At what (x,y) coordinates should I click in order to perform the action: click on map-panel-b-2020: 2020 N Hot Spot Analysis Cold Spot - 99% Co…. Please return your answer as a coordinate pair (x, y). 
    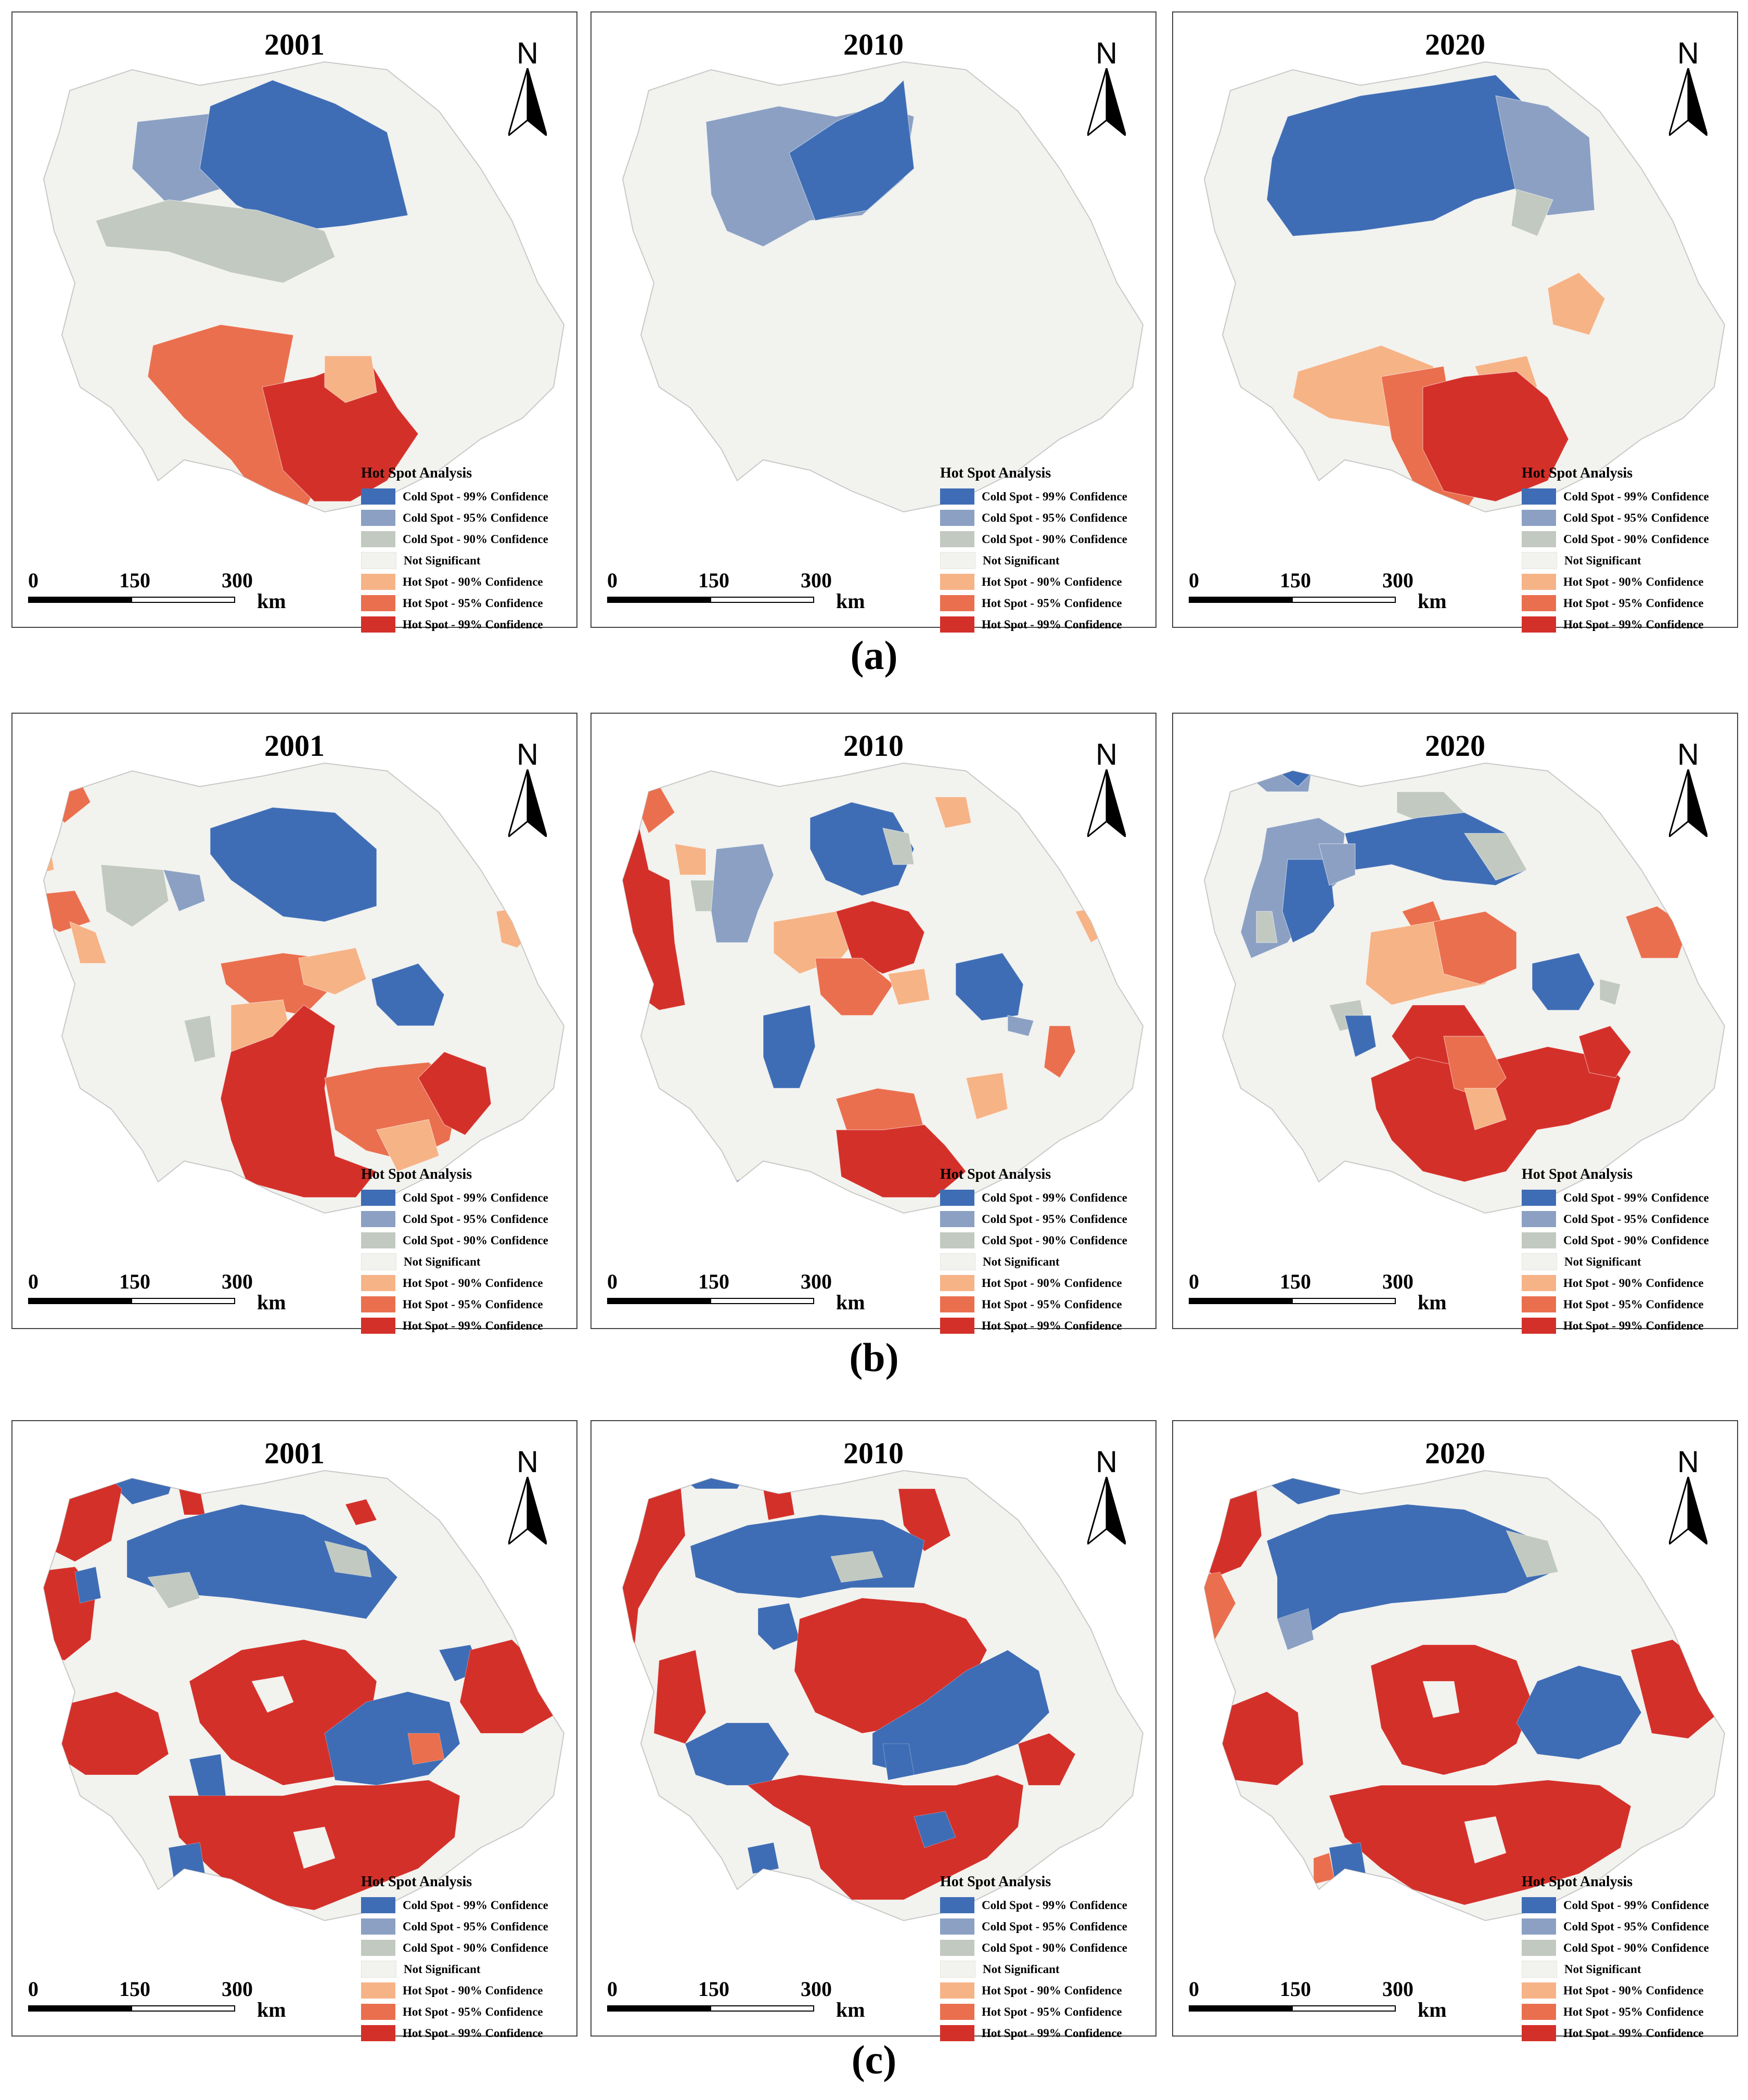
    Looking at the image, I should click on (1455, 1023).